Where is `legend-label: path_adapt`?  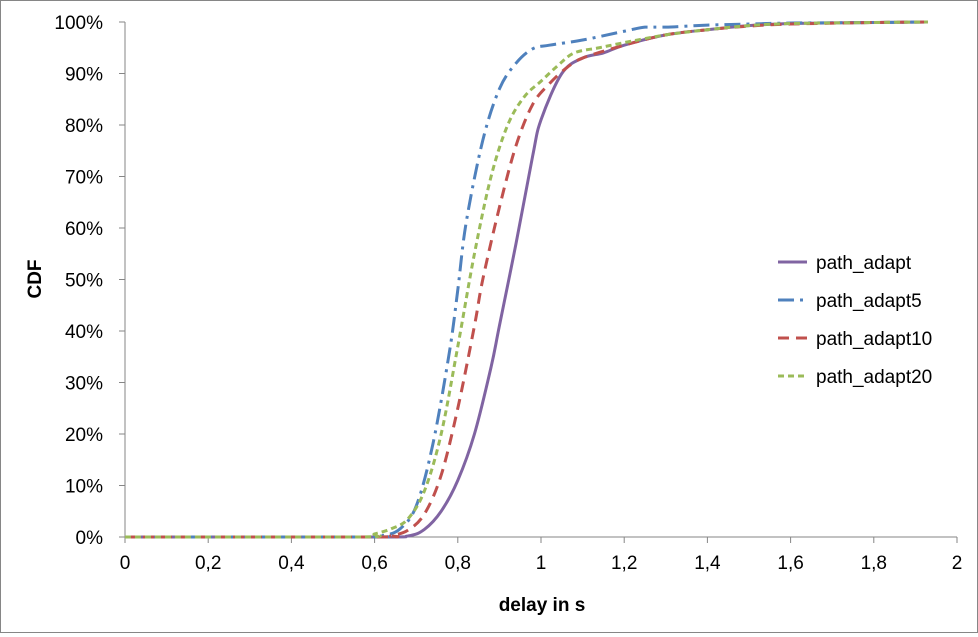
legend-label: path_adapt is located at coordinates (864, 263).